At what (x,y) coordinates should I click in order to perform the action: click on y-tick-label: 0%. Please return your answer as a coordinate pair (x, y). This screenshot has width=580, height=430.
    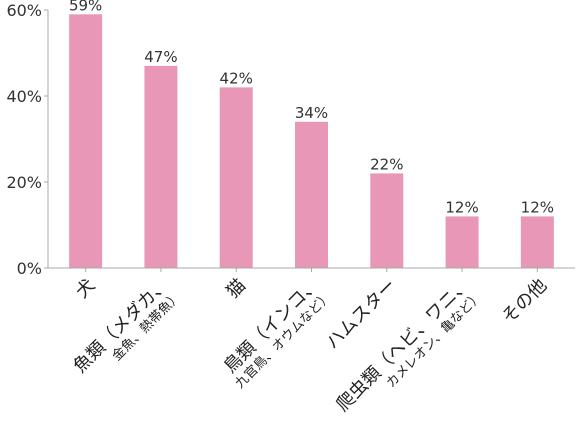
    Looking at the image, I should click on (29, 268).